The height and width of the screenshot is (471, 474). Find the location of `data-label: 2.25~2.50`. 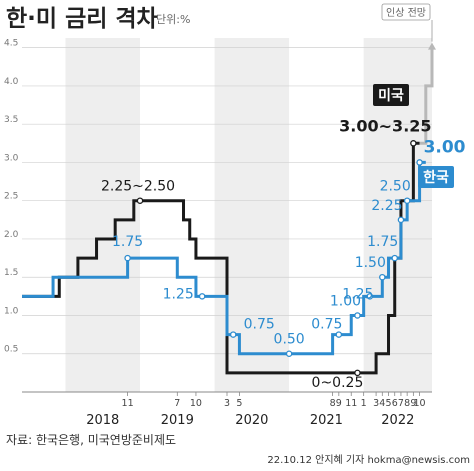

data-label: 2.25~2.50 is located at coordinates (138, 187).